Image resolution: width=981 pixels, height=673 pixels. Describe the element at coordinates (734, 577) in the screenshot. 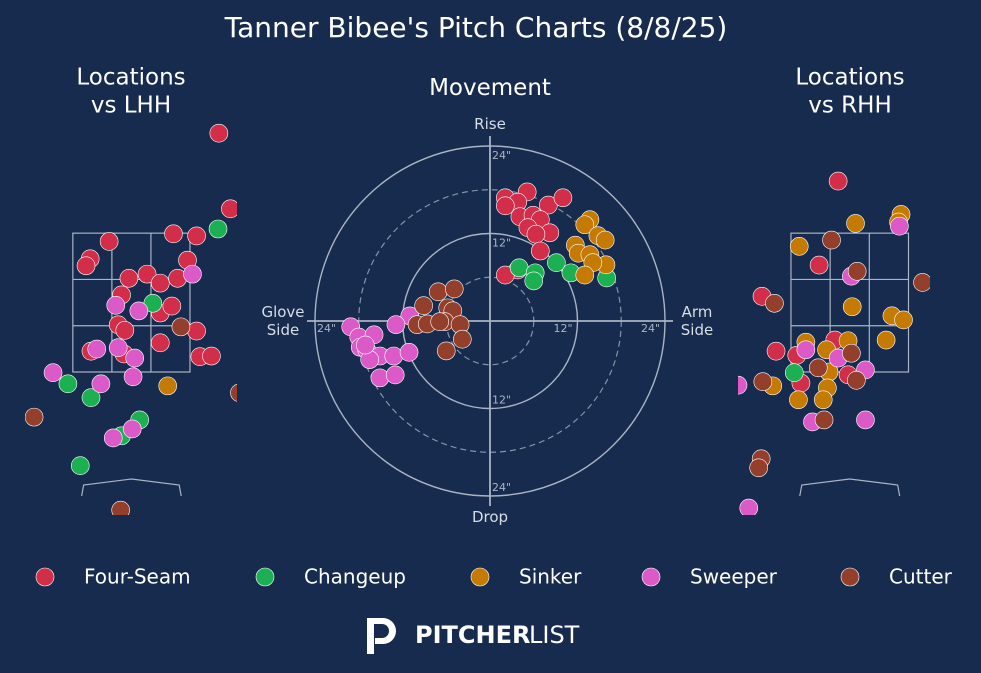

I see `legend-label: Sweeper` at that location.